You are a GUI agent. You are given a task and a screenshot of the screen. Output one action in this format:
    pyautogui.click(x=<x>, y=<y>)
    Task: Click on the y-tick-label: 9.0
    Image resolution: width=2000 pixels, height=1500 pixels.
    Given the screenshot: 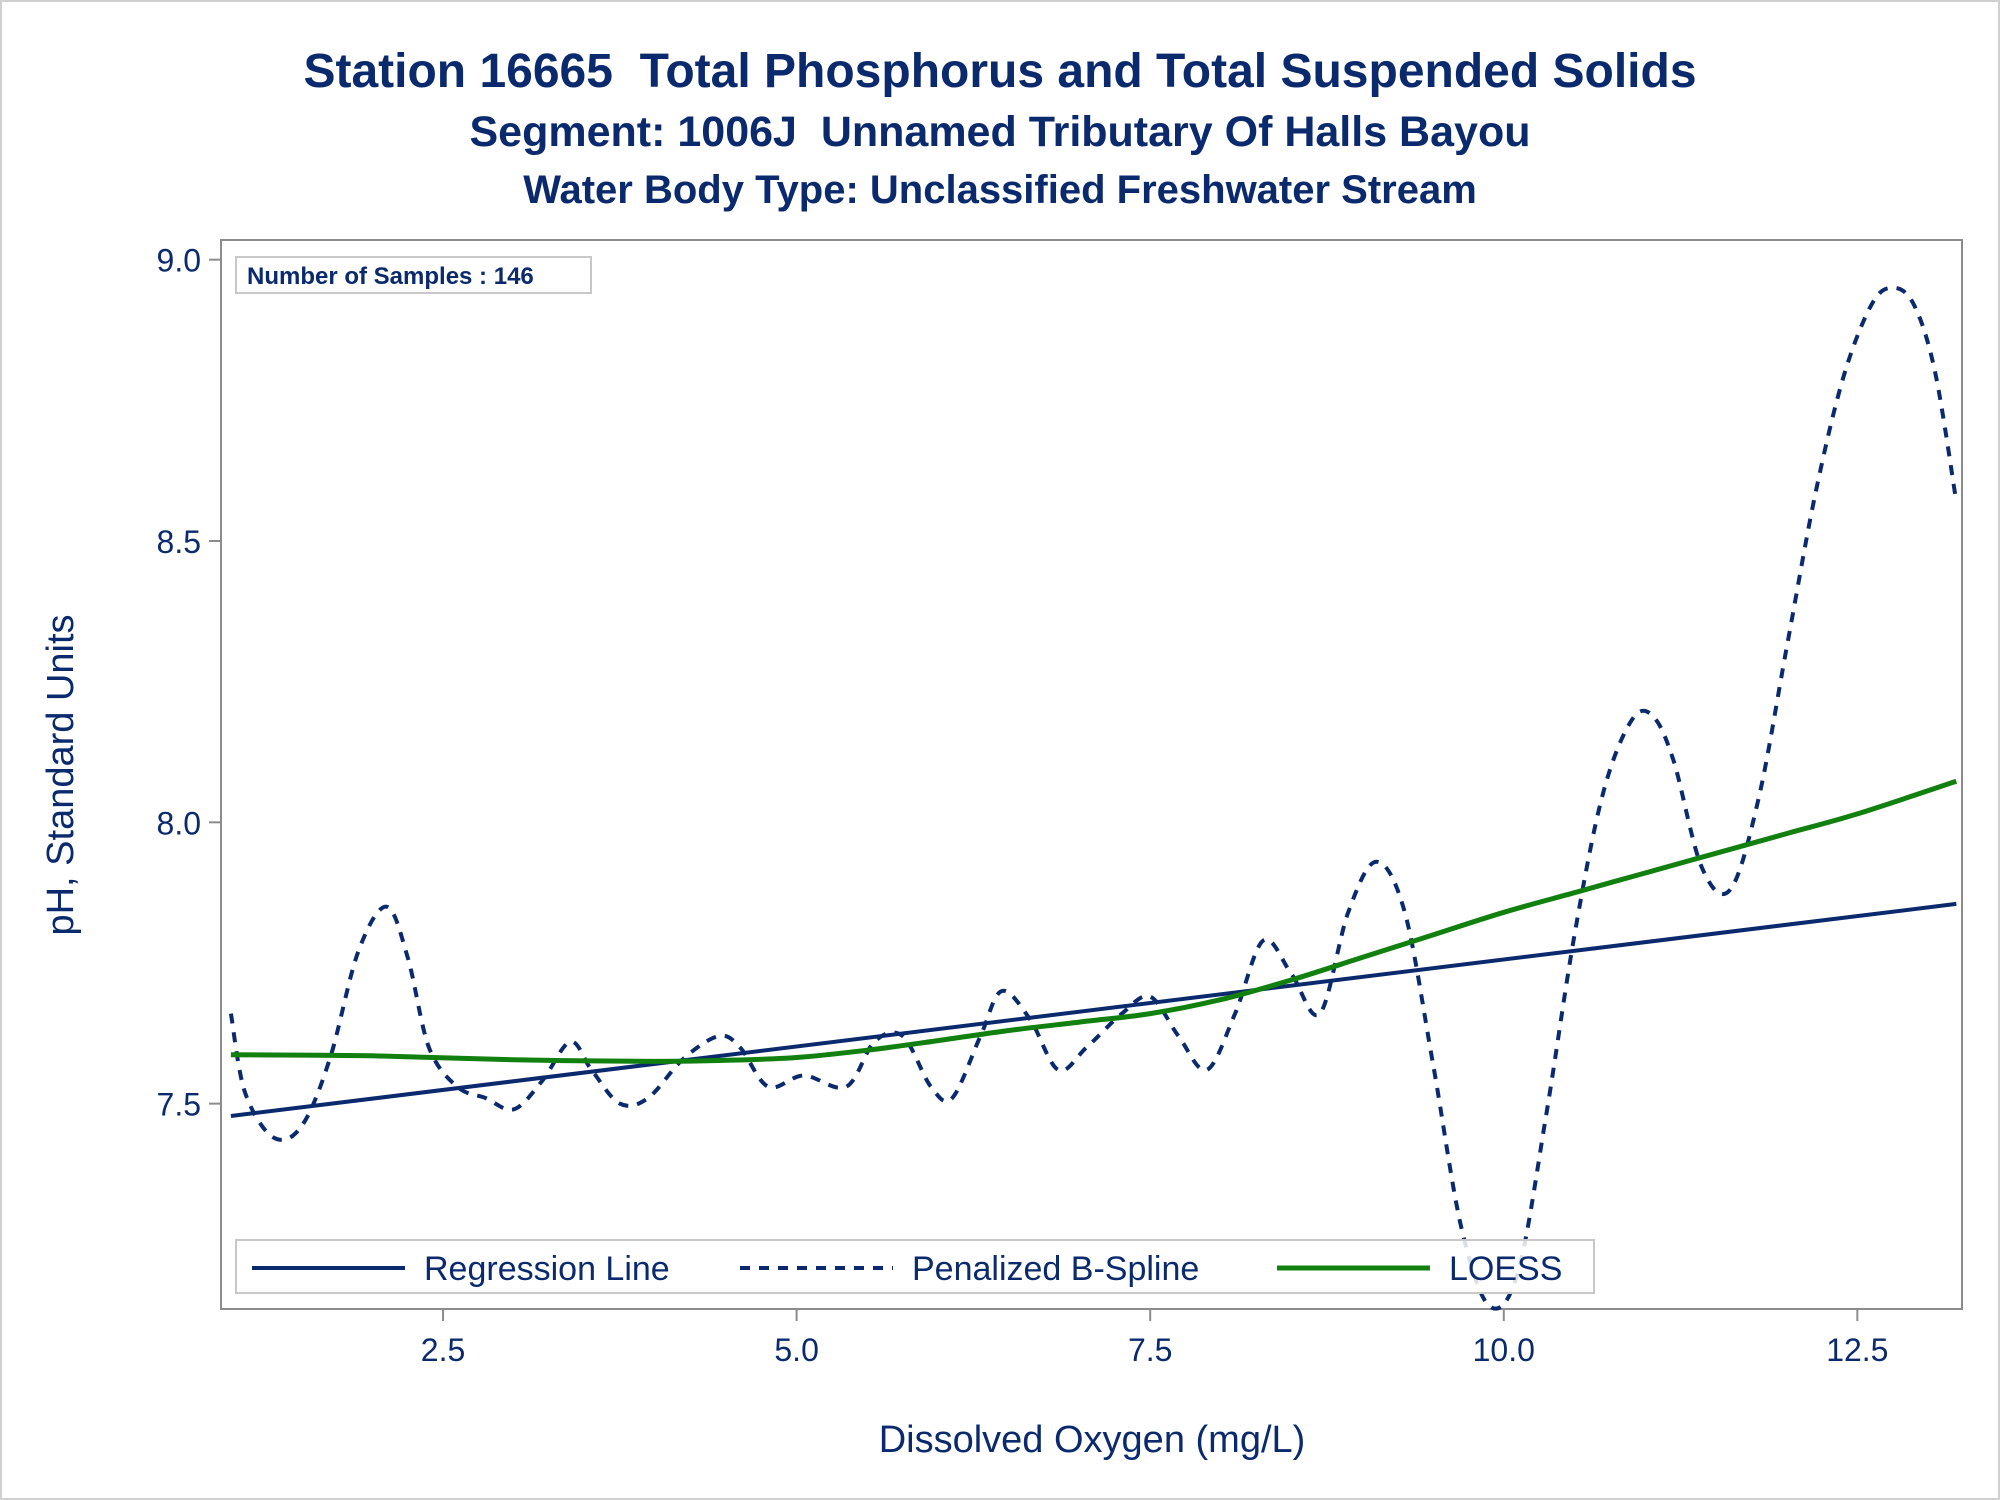 What is the action you would take?
    pyautogui.click(x=179, y=261)
    